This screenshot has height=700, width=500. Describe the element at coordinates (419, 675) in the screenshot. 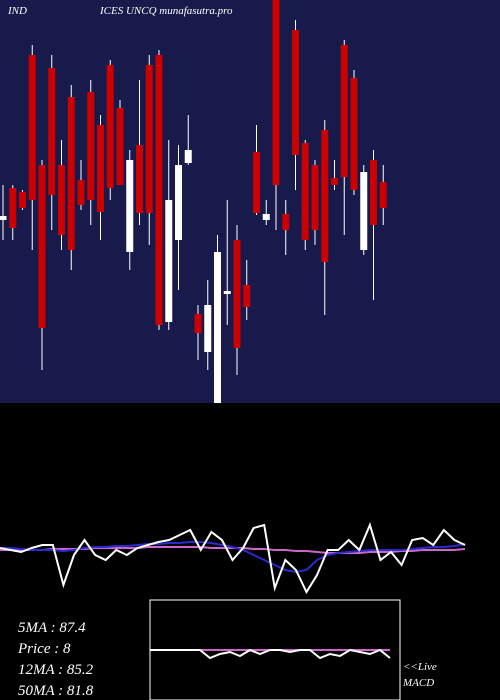

I see `macd-label: <<Live MACD` at that location.